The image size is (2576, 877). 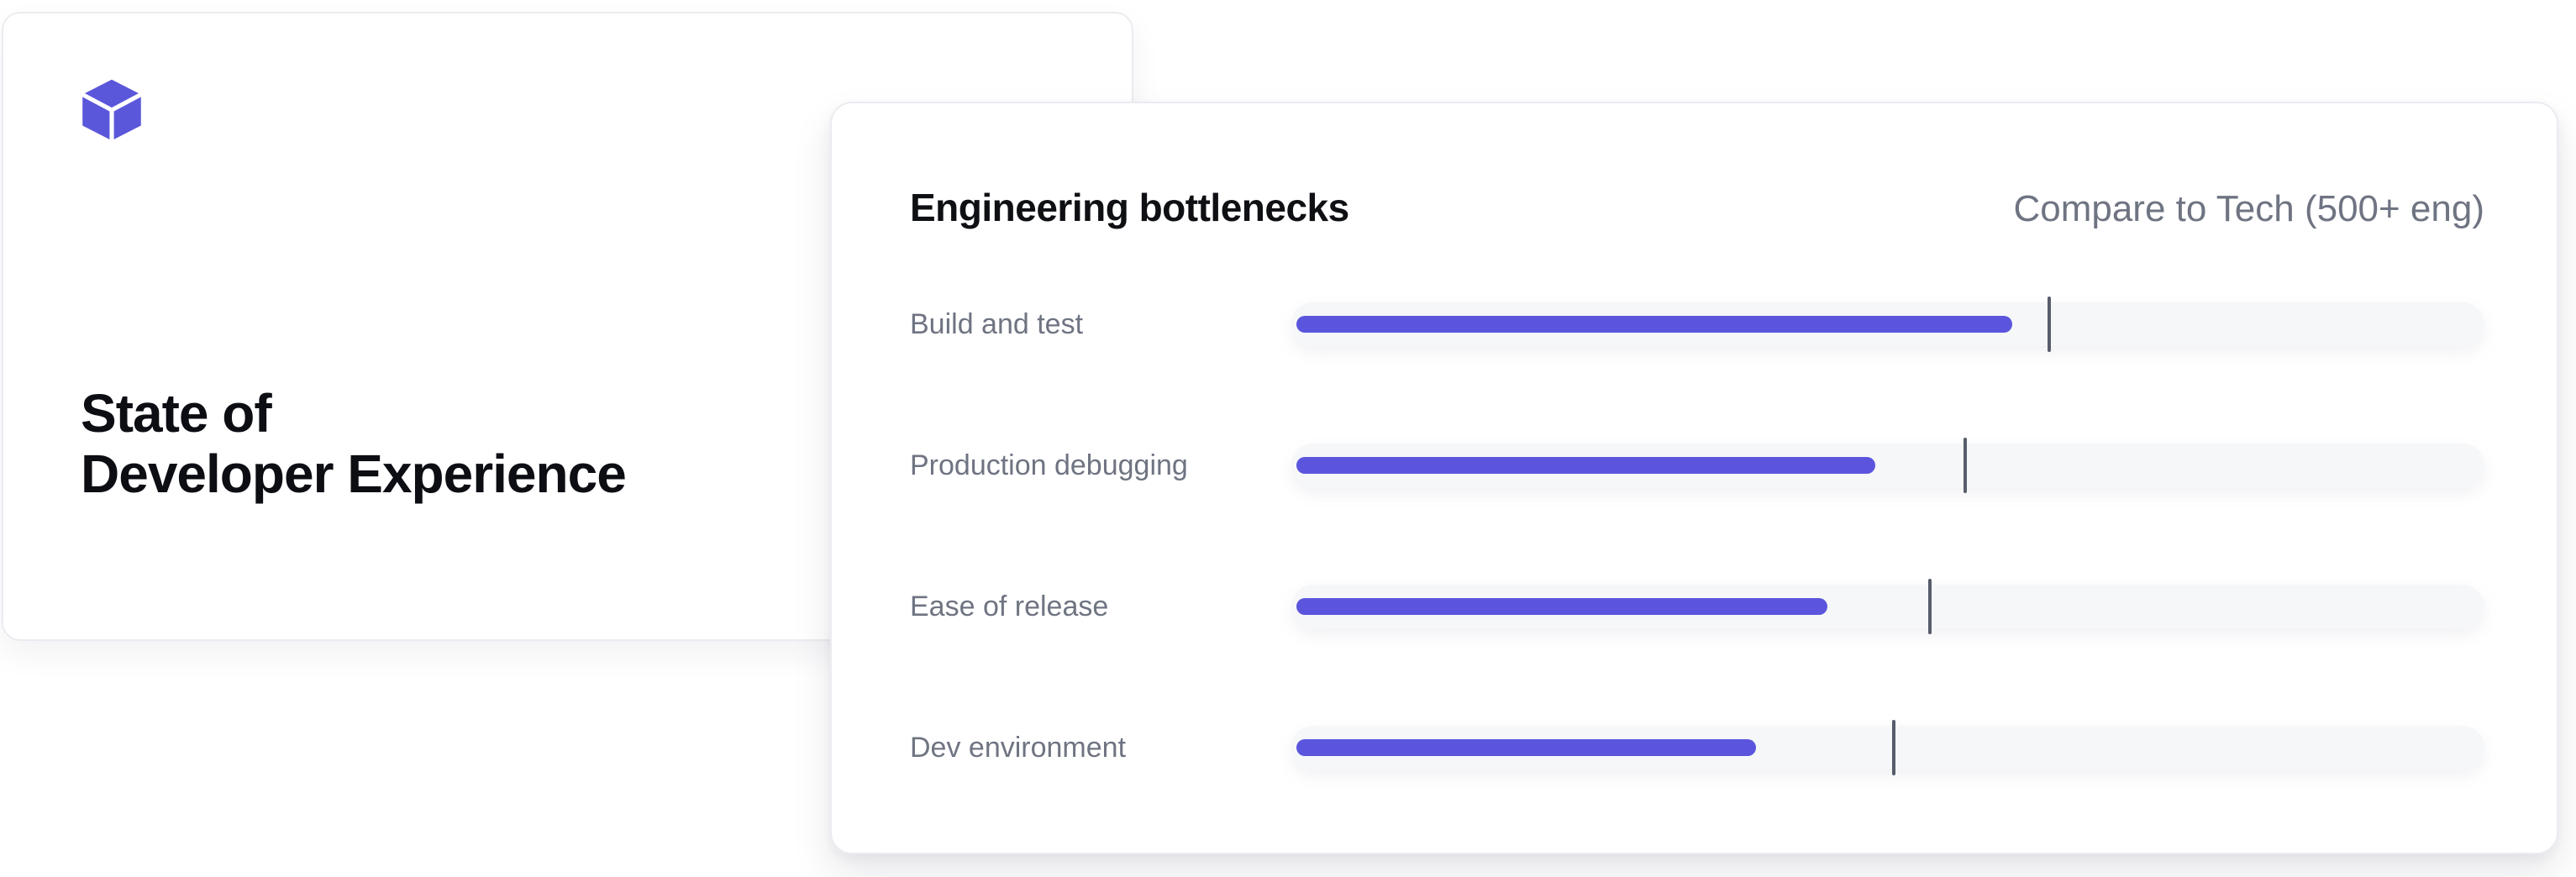 What do you see at coordinates (176, 413) in the screenshot?
I see `deck-title-line1: State of` at bounding box center [176, 413].